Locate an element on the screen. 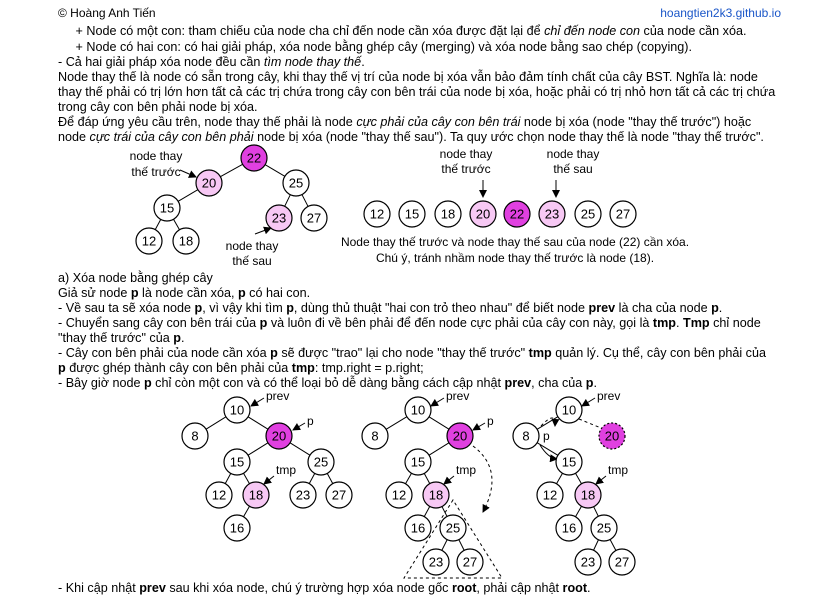  text-run: - Về sau ta sẽ xóa node is located at coordinates (126, 308).